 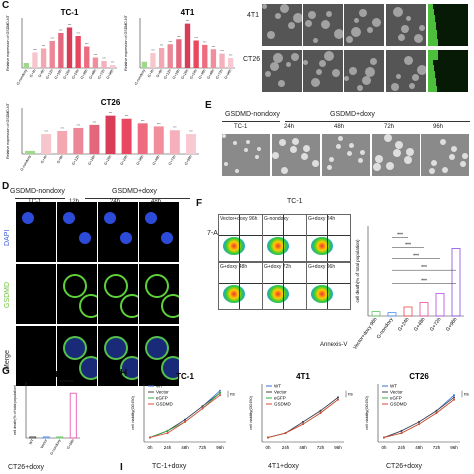 I want to click on y-axis-label: Relative expression of GSDMD-NT, so click(x=126, y=42).